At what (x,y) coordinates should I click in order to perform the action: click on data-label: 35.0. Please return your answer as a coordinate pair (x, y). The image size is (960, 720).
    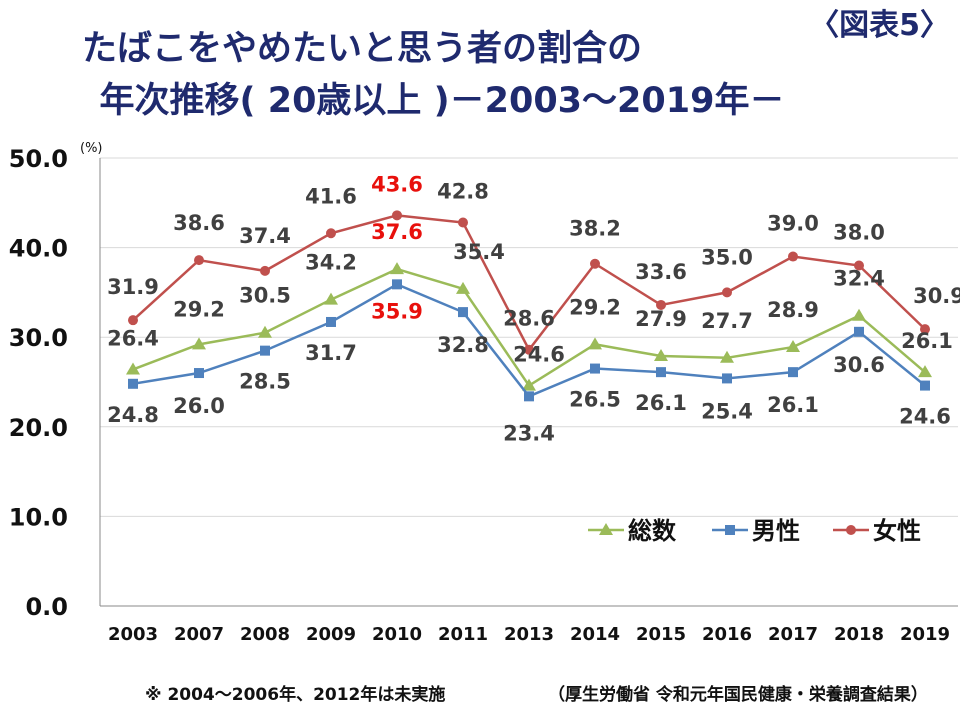
    Looking at the image, I should click on (727, 257).